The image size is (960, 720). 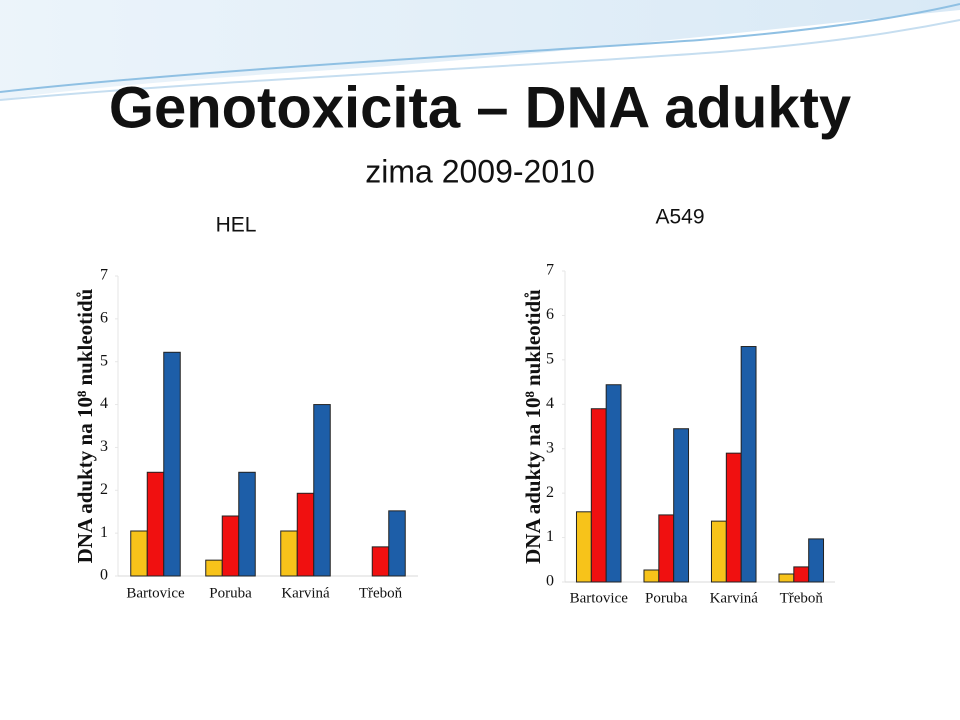 What do you see at coordinates (480, 107) in the screenshot?
I see `slide-title: Genotoxicita – DNA adukty` at bounding box center [480, 107].